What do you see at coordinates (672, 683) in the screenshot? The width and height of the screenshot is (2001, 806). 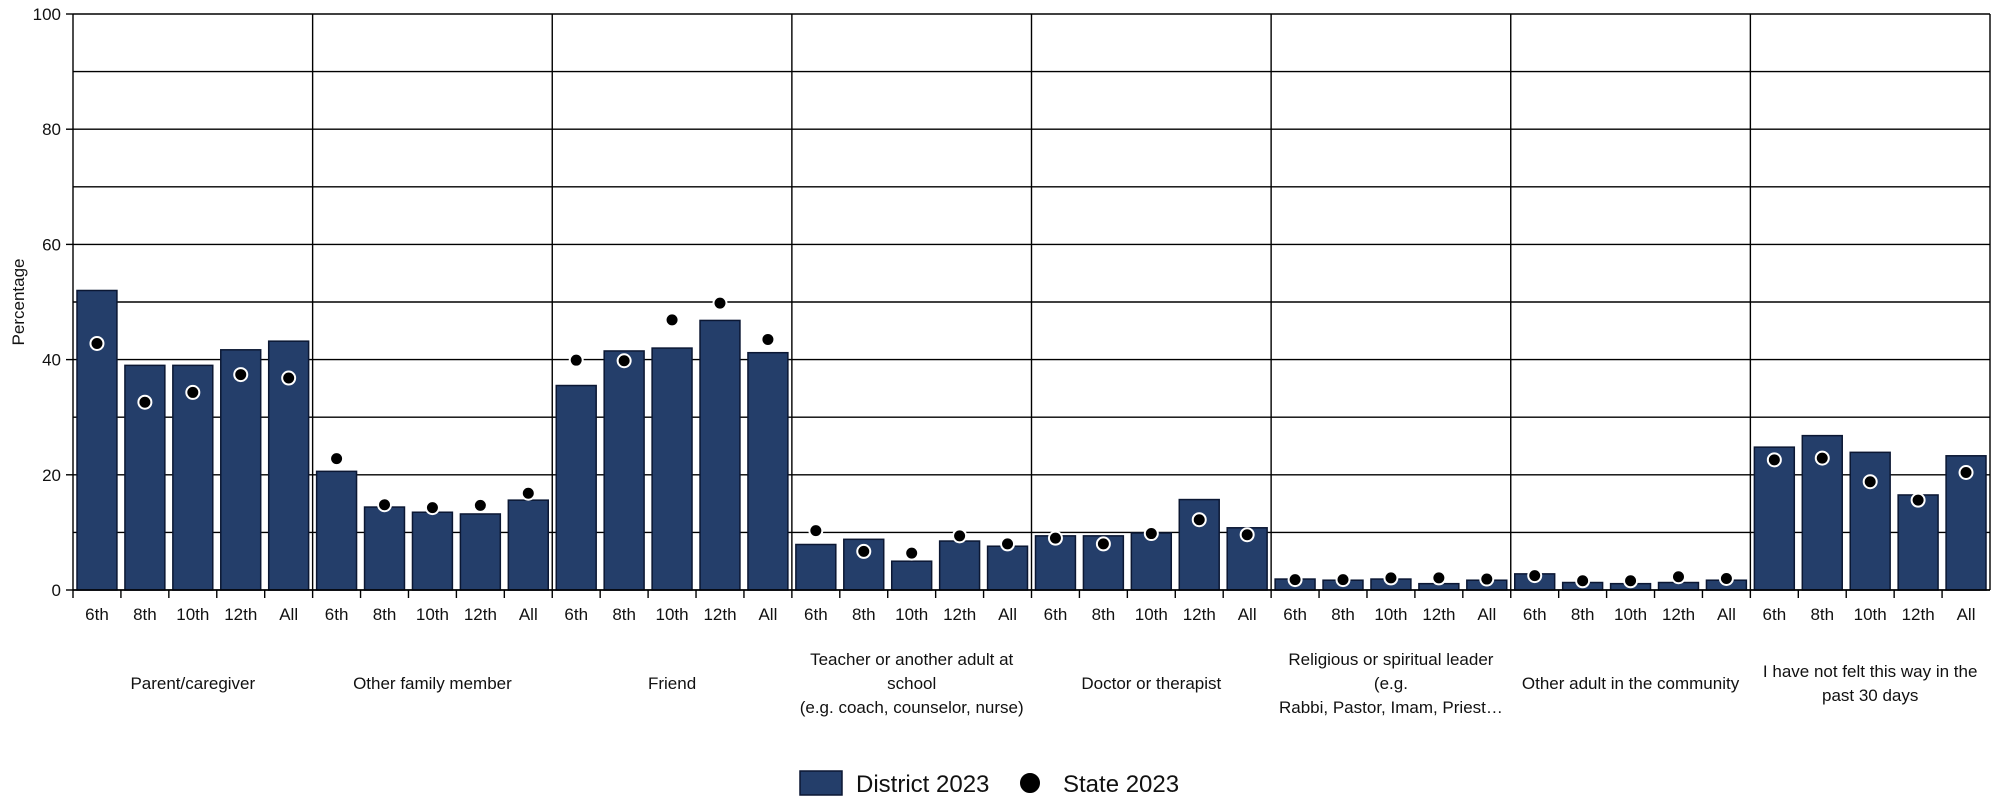 I see `group-label: Friend` at bounding box center [672, 683].